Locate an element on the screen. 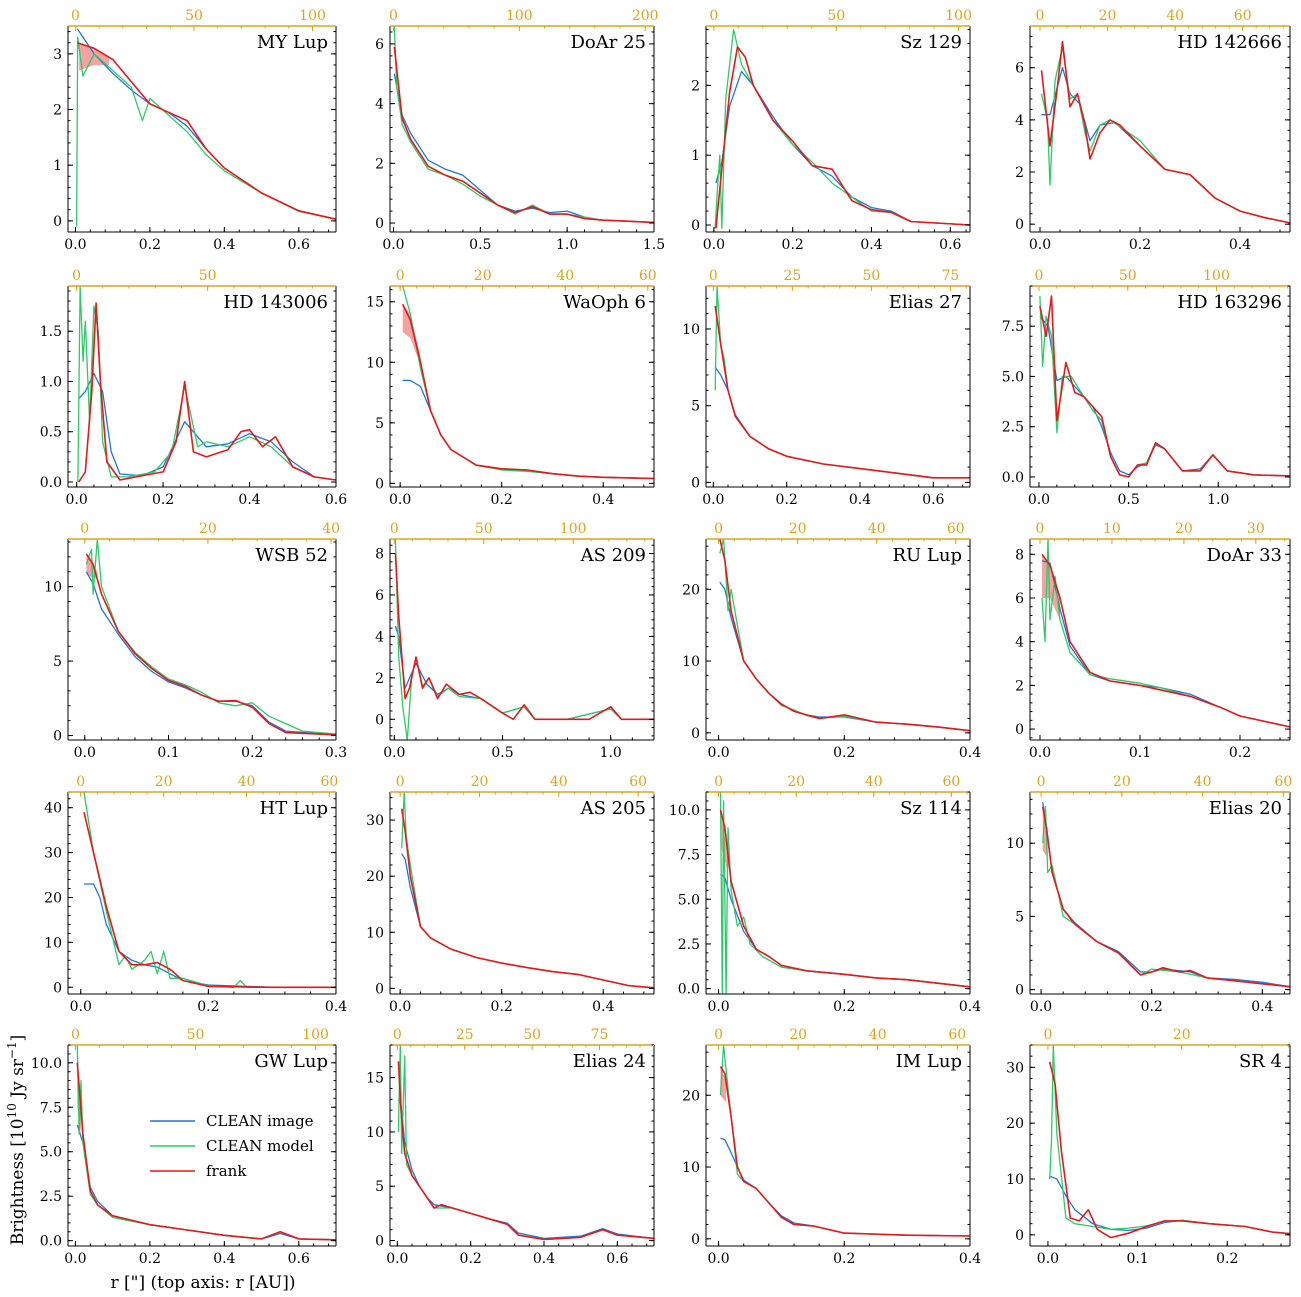  panel-title: HD 142666 is located at coordinates (1229, 42).